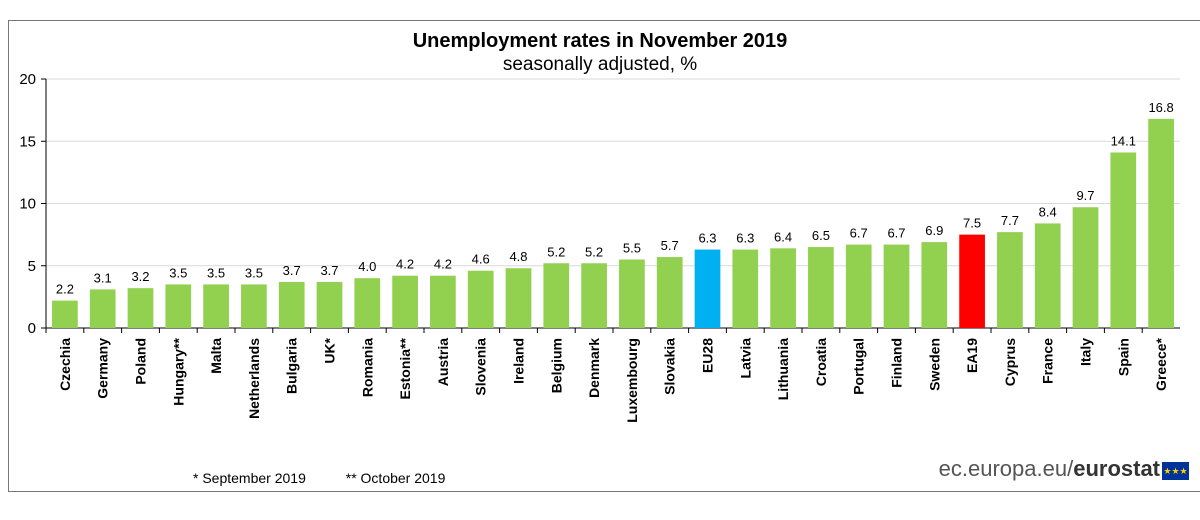  What do you see at coordinates (556, 365) in the screenshot?
I see `category-label: Belgium` at bounding box center [556, 365].